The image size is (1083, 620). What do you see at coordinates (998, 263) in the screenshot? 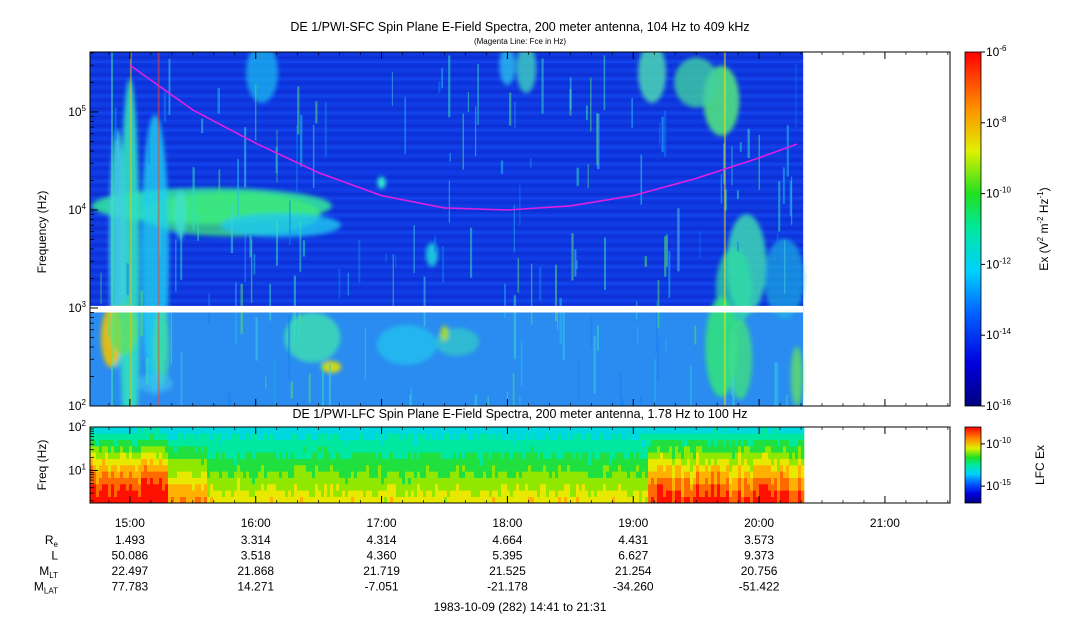
I see `colorbar-tick-label: 10-12` at bounding box center [998, 263].